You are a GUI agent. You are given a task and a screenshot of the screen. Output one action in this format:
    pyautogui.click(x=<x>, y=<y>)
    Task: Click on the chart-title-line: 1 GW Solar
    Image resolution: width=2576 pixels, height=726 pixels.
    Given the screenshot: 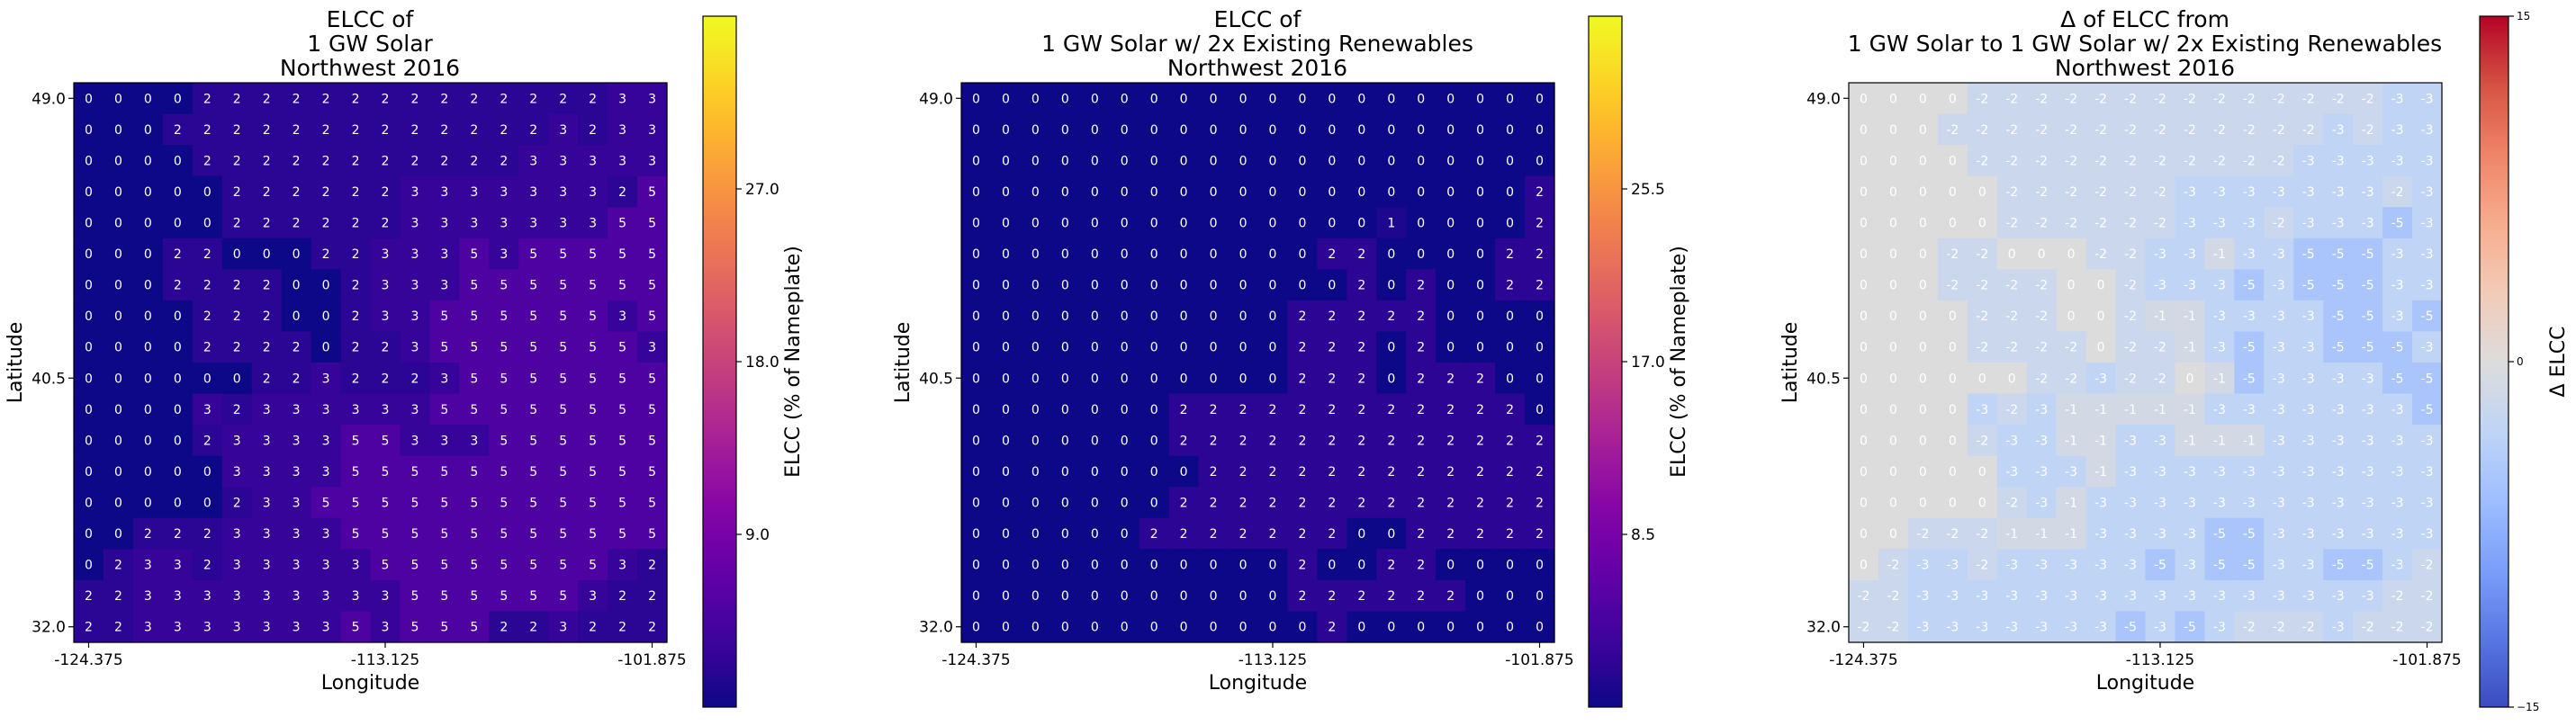 What is the action you would take?
    pyautogui.click(x=370, y=44)
    